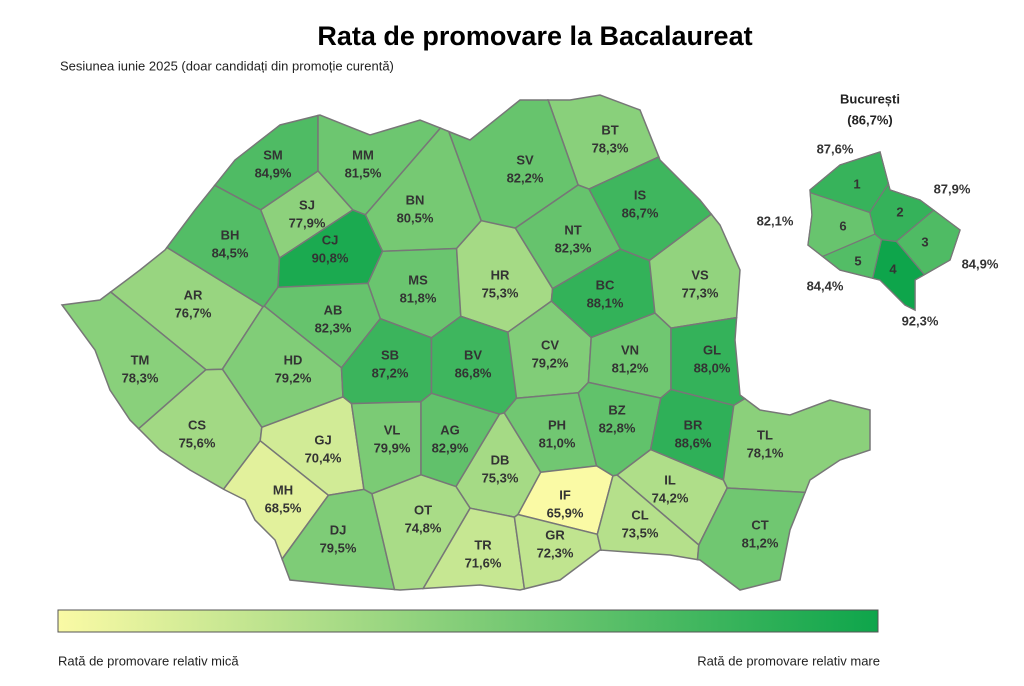  What do you see at coordinates (140, 359) in the screenshot?
I see `county-code: TM` at bounding box center [140, 359].